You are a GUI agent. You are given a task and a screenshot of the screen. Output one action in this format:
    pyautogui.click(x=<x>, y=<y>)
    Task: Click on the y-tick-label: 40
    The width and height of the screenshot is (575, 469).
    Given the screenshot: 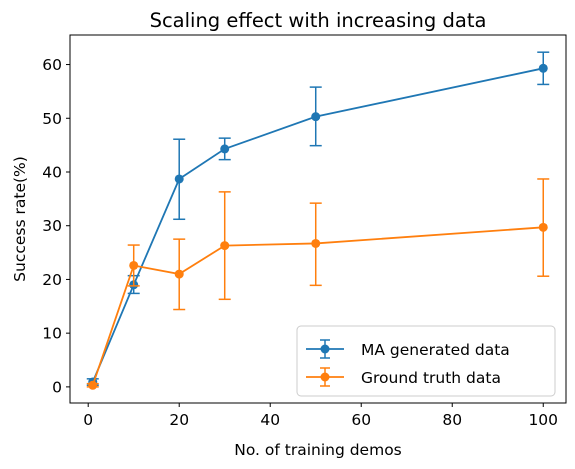 What is the action you would take?
    pyautogui.click(x=52, y=172)
    